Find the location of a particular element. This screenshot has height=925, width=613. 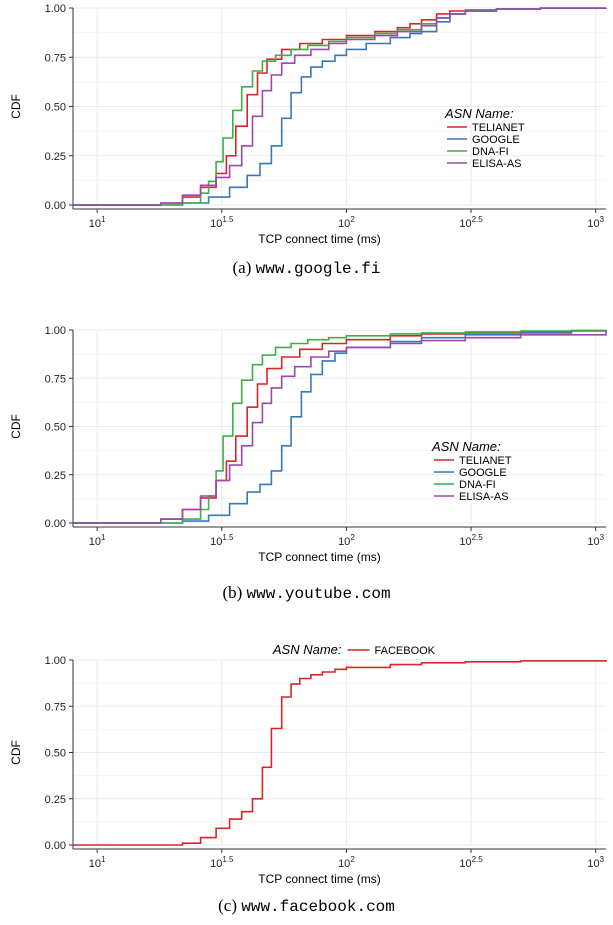

legend-label-facebook: FACEBOOK is located at coordinates (405, 651).